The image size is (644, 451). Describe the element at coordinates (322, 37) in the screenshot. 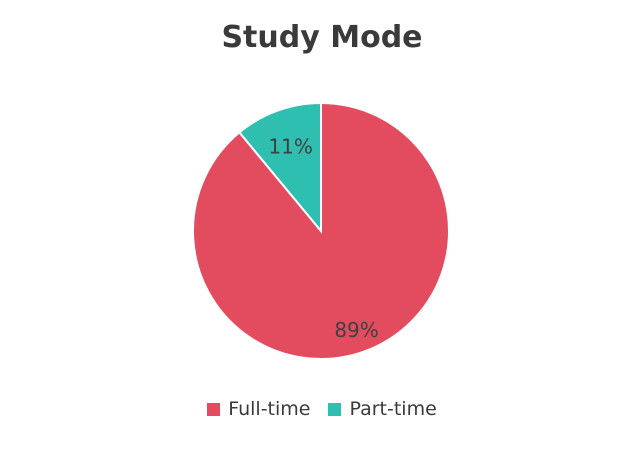

I see `chart-title: Study Mode` at that location.